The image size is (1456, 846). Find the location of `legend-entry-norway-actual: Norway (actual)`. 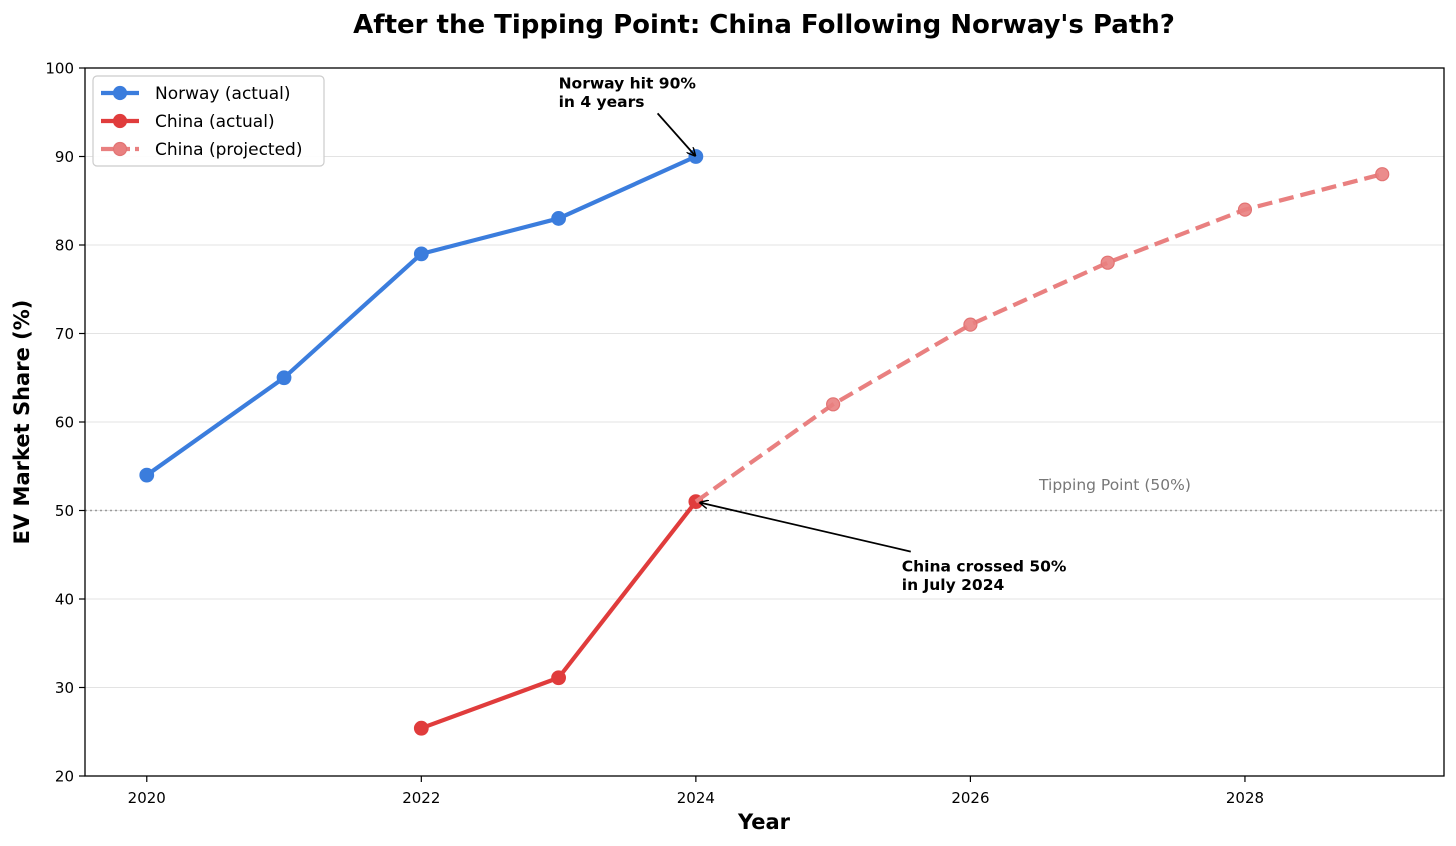

legend-entry-norway-actual: Norway (actual) is located at coordinates (196, 94).